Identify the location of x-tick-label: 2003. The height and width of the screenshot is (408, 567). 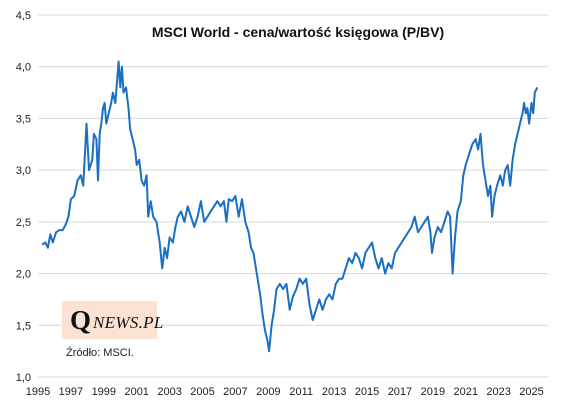
(169, 392).